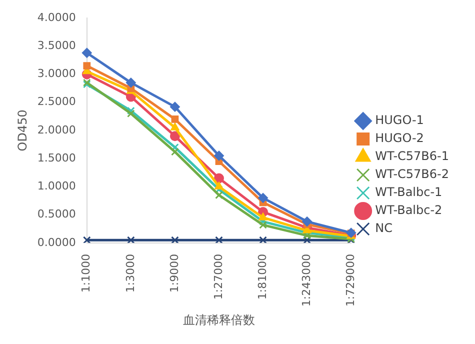  Describe the element at coordinates (399, 138) in the screenshot. I see `legend-label: HUGO-2` at that location.